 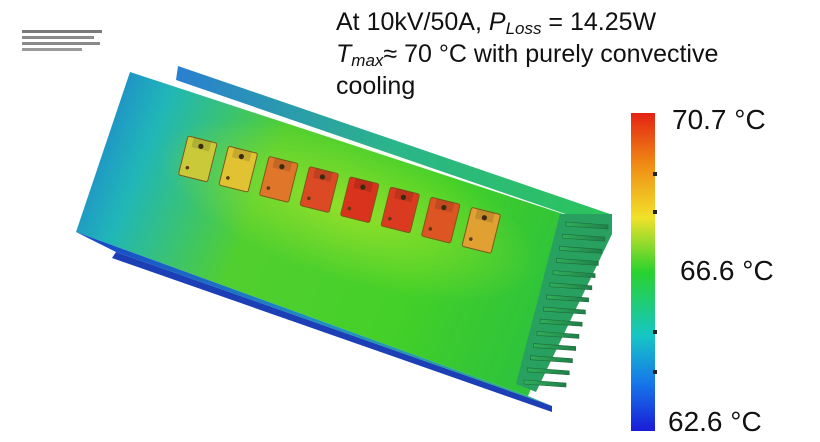 I want to click on scale-min-label: 62.6 °C, so click(x=715, y=421).